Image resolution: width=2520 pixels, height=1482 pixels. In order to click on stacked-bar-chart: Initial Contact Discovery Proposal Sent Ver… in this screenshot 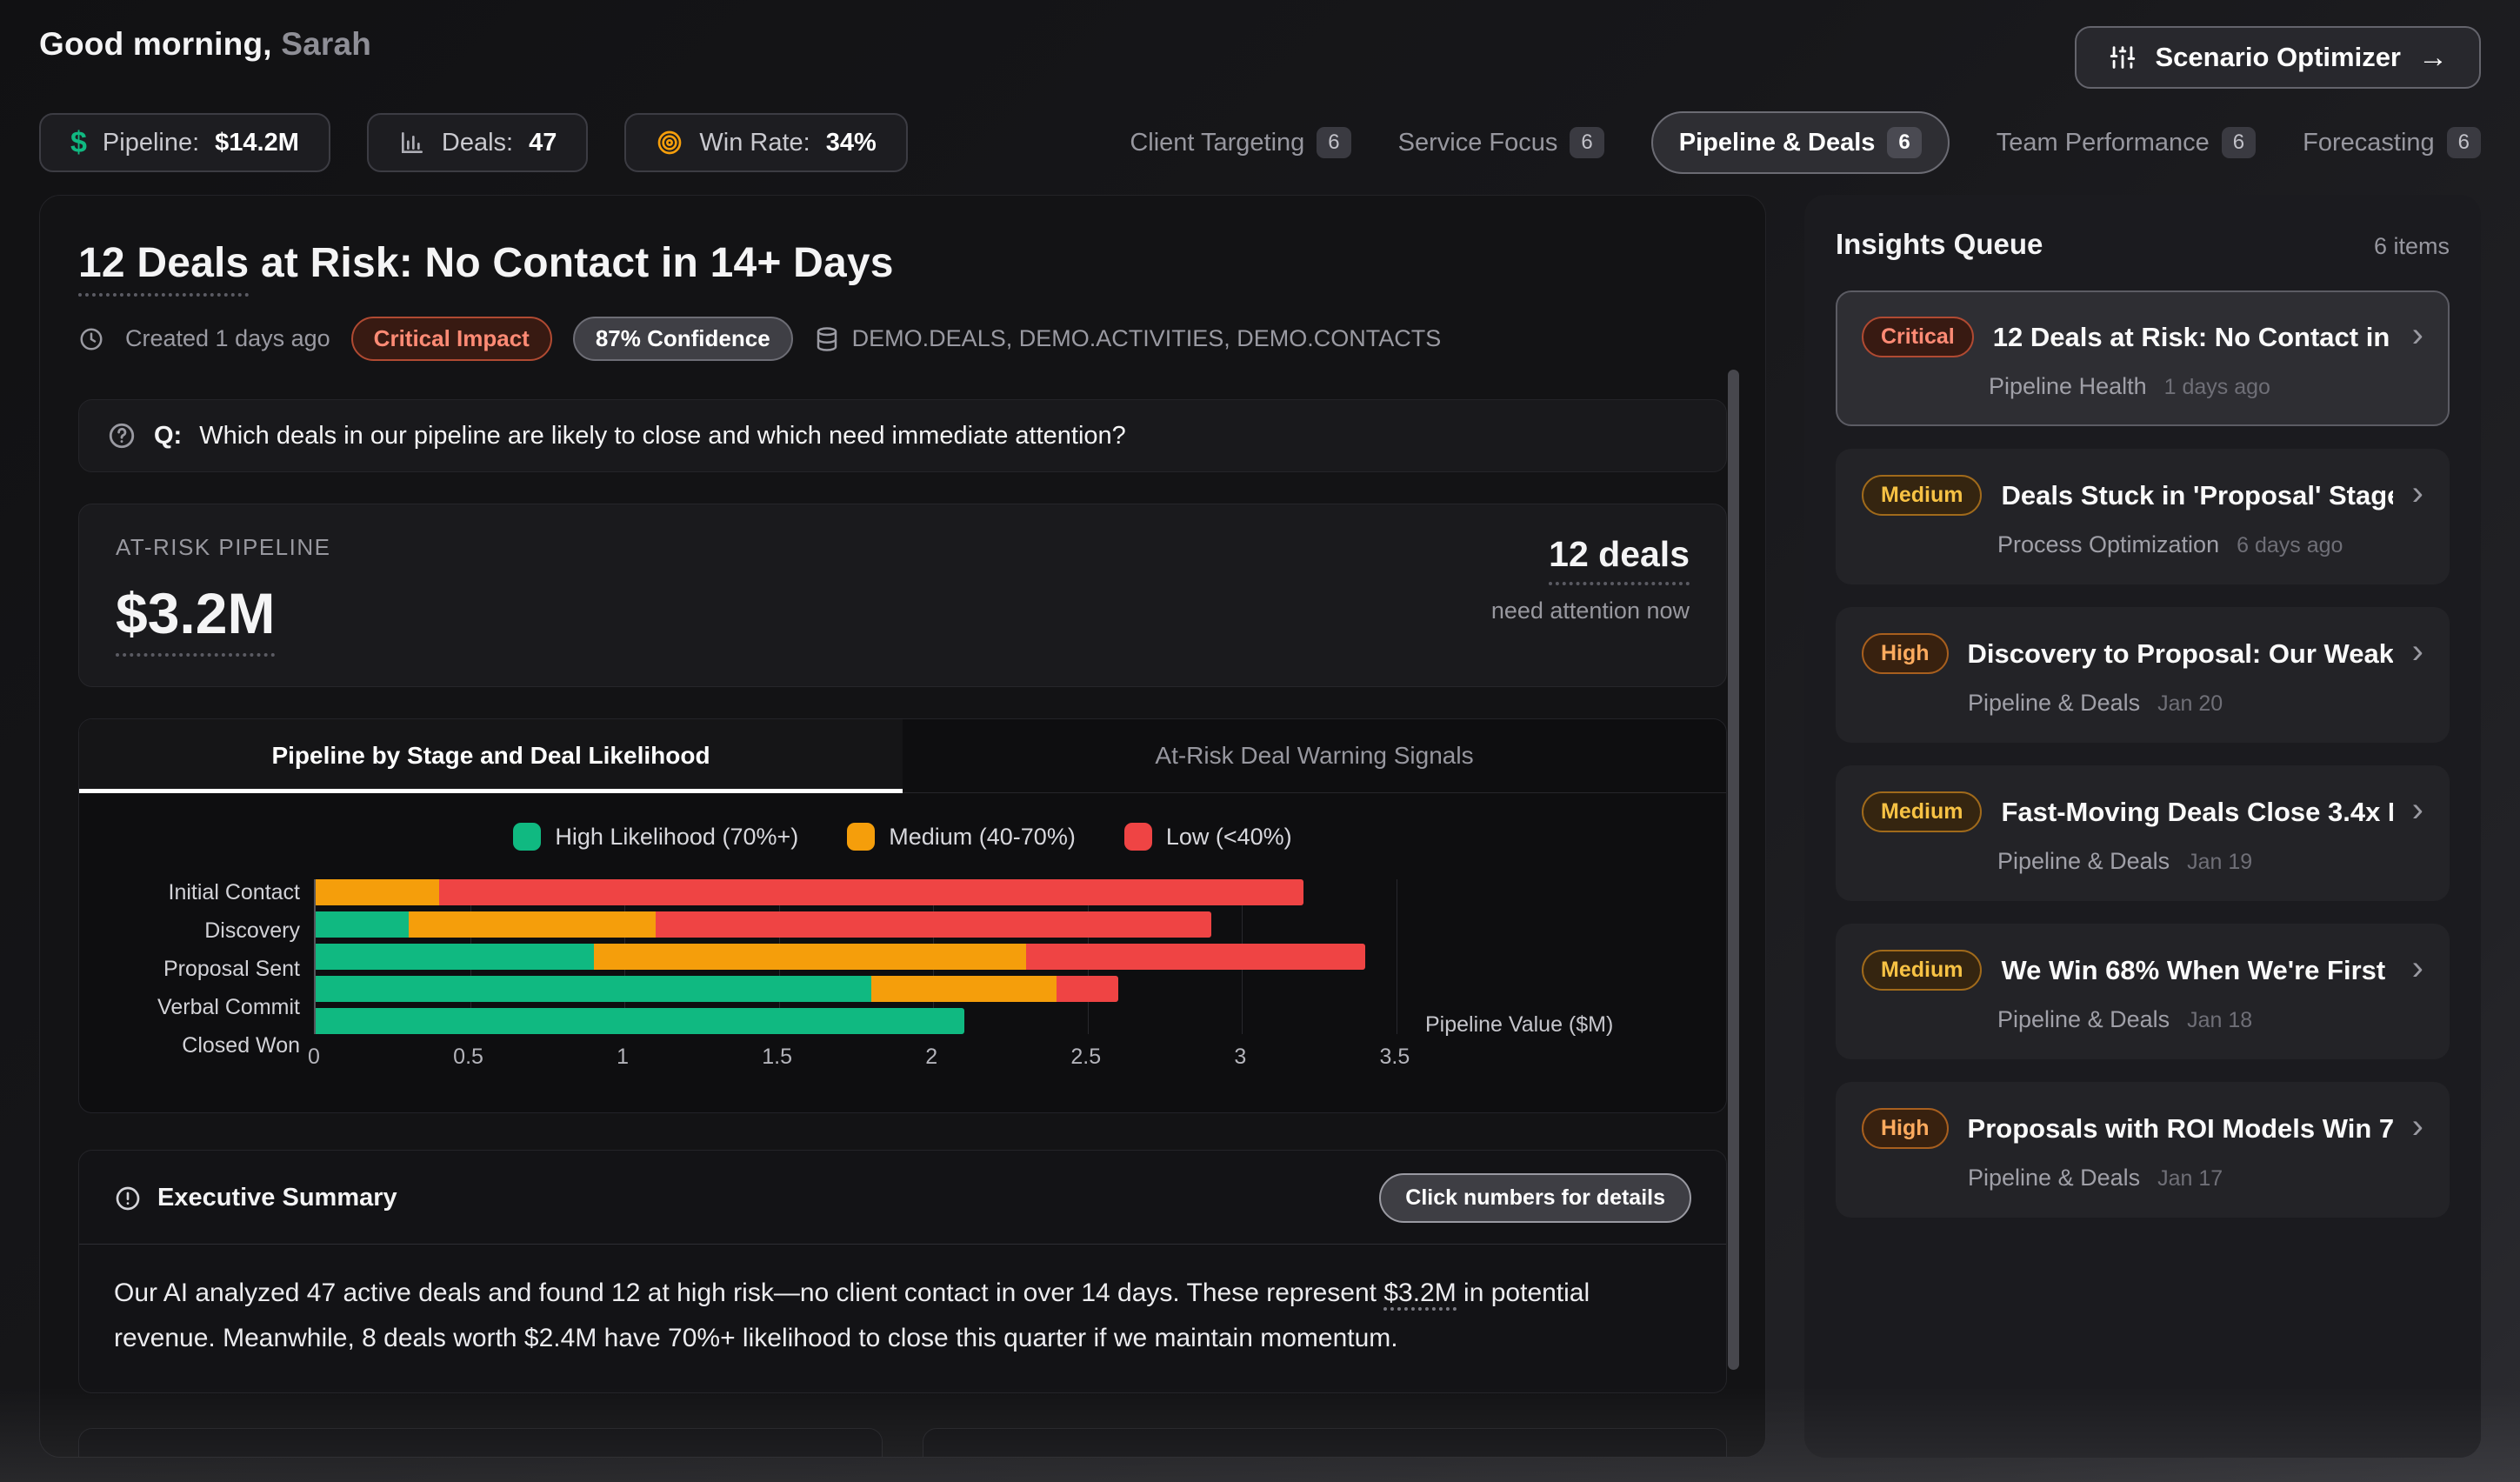, I will do `click(902, 981)`.